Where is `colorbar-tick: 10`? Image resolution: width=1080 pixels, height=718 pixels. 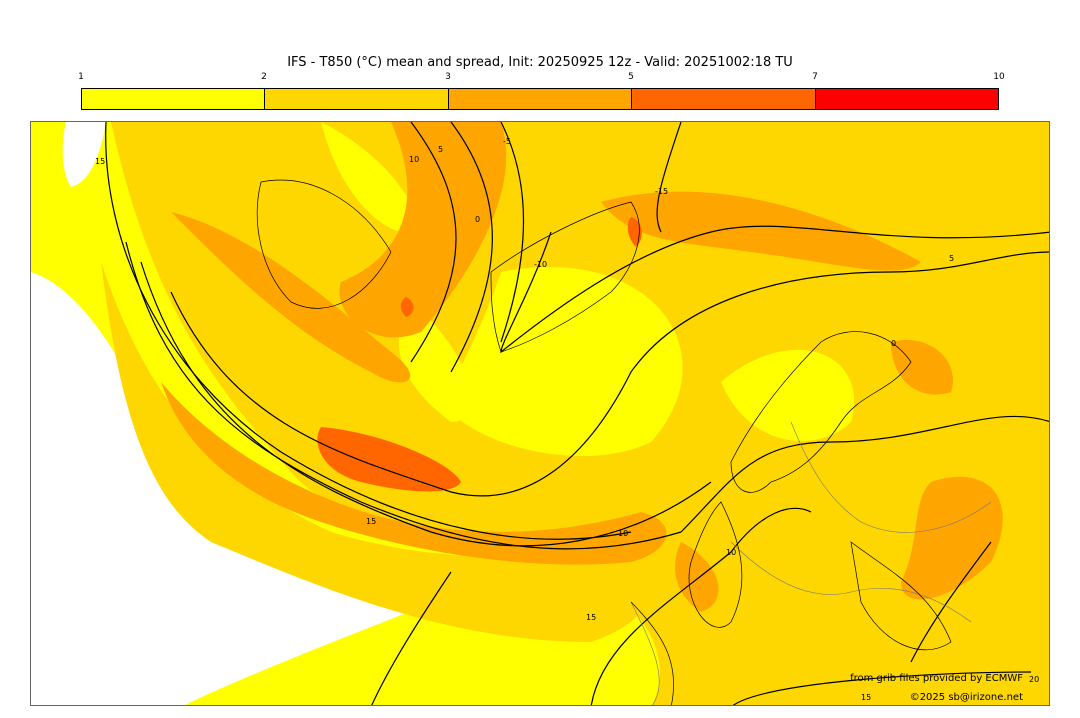 colorbar-tick: 10 is located at coordinates (999, 77).